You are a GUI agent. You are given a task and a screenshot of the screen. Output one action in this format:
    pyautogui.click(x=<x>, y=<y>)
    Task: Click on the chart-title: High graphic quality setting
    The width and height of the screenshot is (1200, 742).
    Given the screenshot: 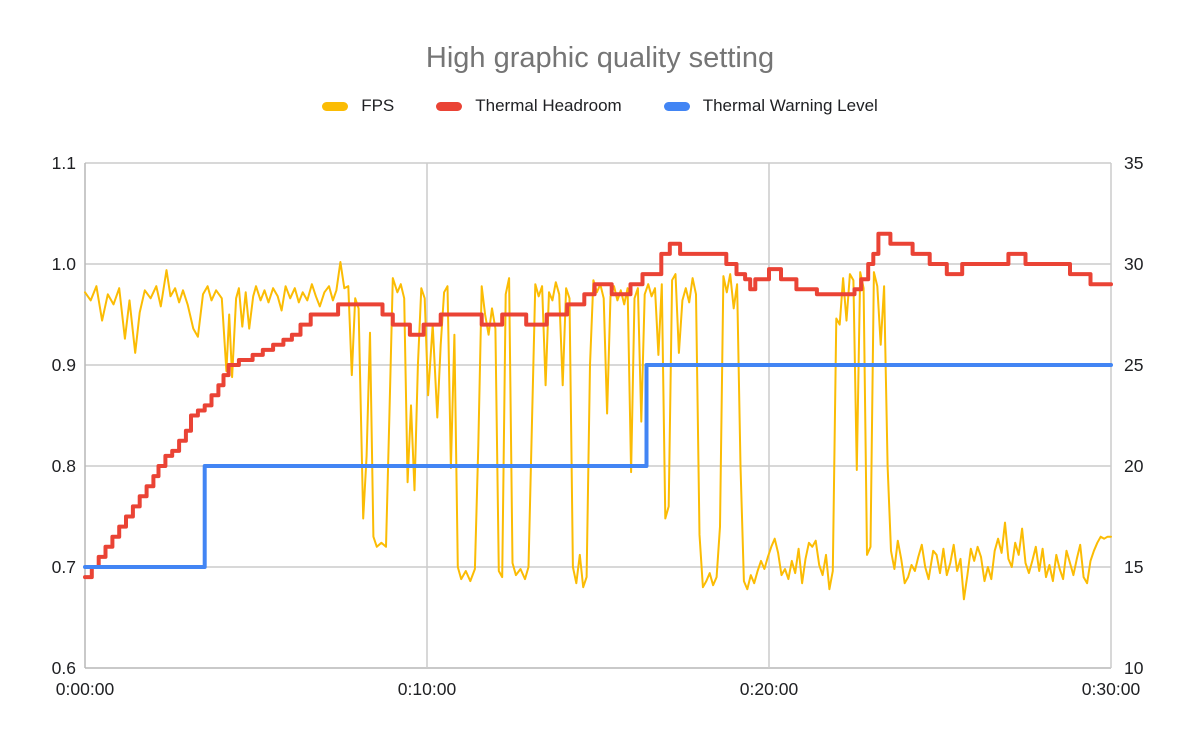 What is the action you would take?
    pyautogui.click(x=600, y=58)
    